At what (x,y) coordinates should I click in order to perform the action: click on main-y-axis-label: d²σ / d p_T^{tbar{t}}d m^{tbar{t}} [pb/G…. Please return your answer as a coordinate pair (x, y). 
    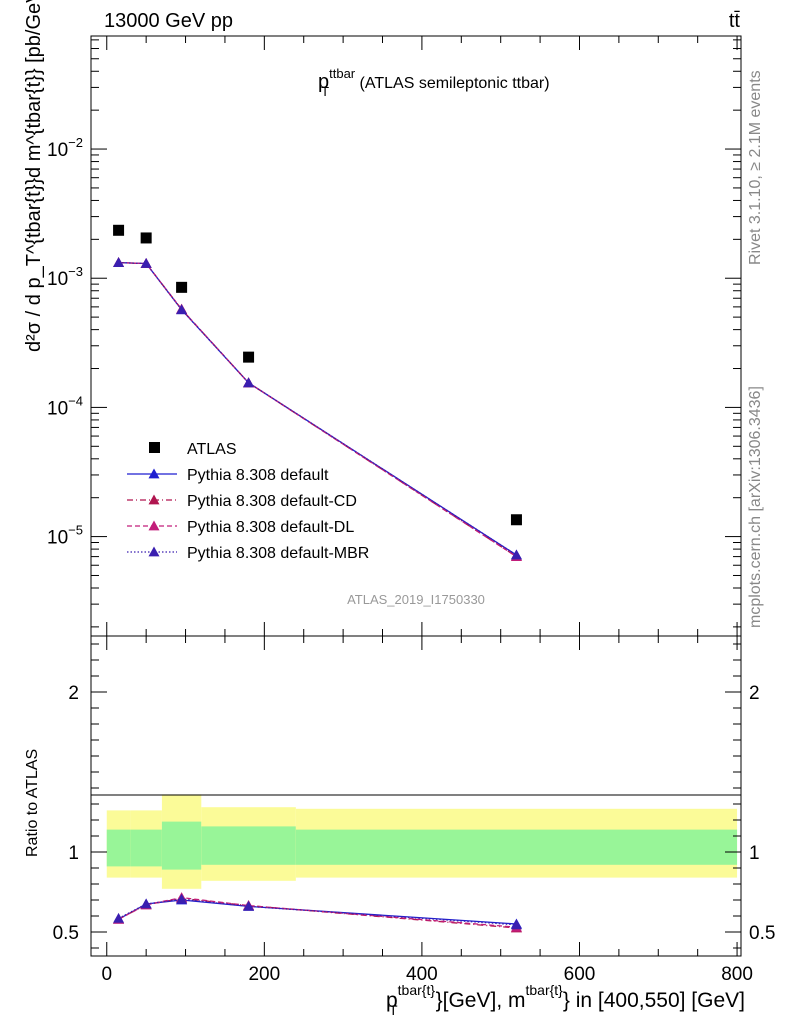
    Looking at the image, I should click on (34, 176).